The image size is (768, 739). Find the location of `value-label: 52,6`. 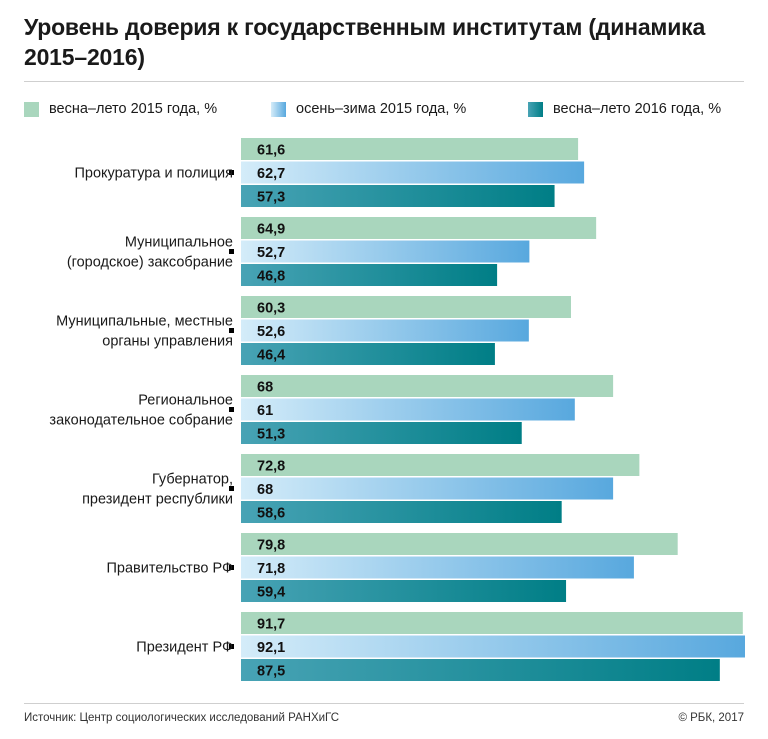

value-label: 52,6 is located at coordinates (271, 332).